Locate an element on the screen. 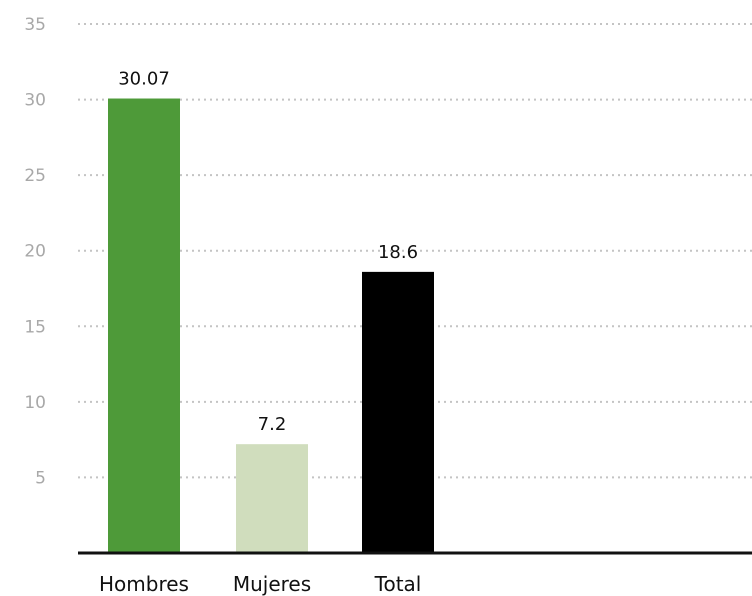  bar-hombres is located at coordinates (144, 325).